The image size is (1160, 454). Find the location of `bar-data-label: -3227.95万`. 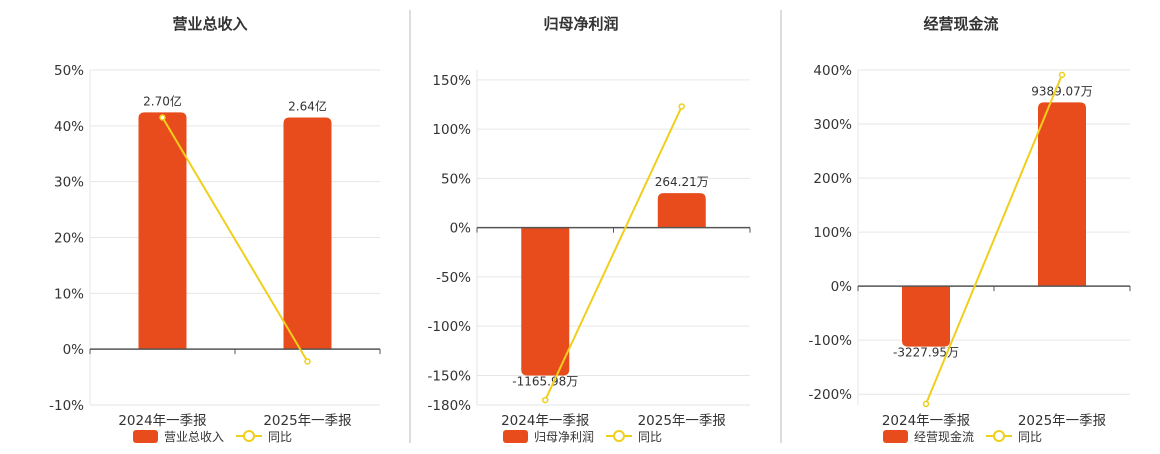

bar-data-label: -3227.95万 is located at coordinates (926, 353).